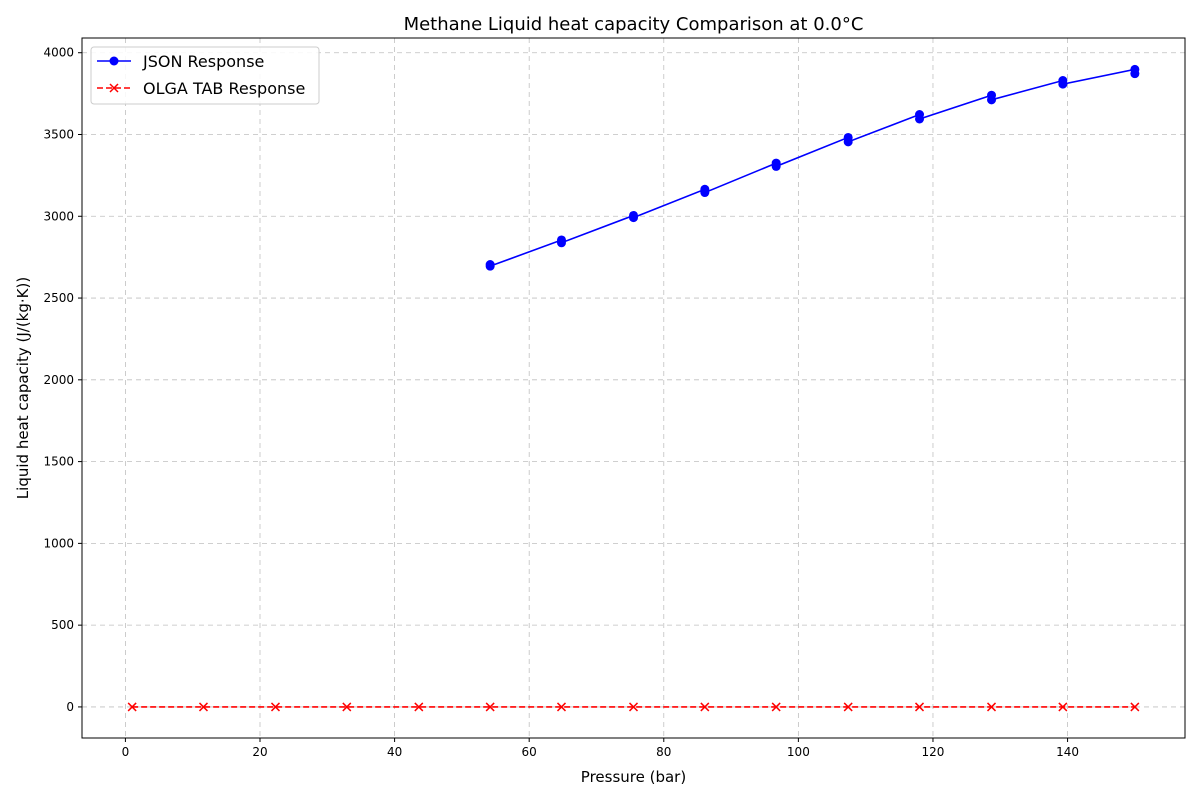 The height and width of the screenshot is (800, 1200). Describe the element at coordinates (529, 752) in the screenshot. I see `x-tick-label: 60` at that location.